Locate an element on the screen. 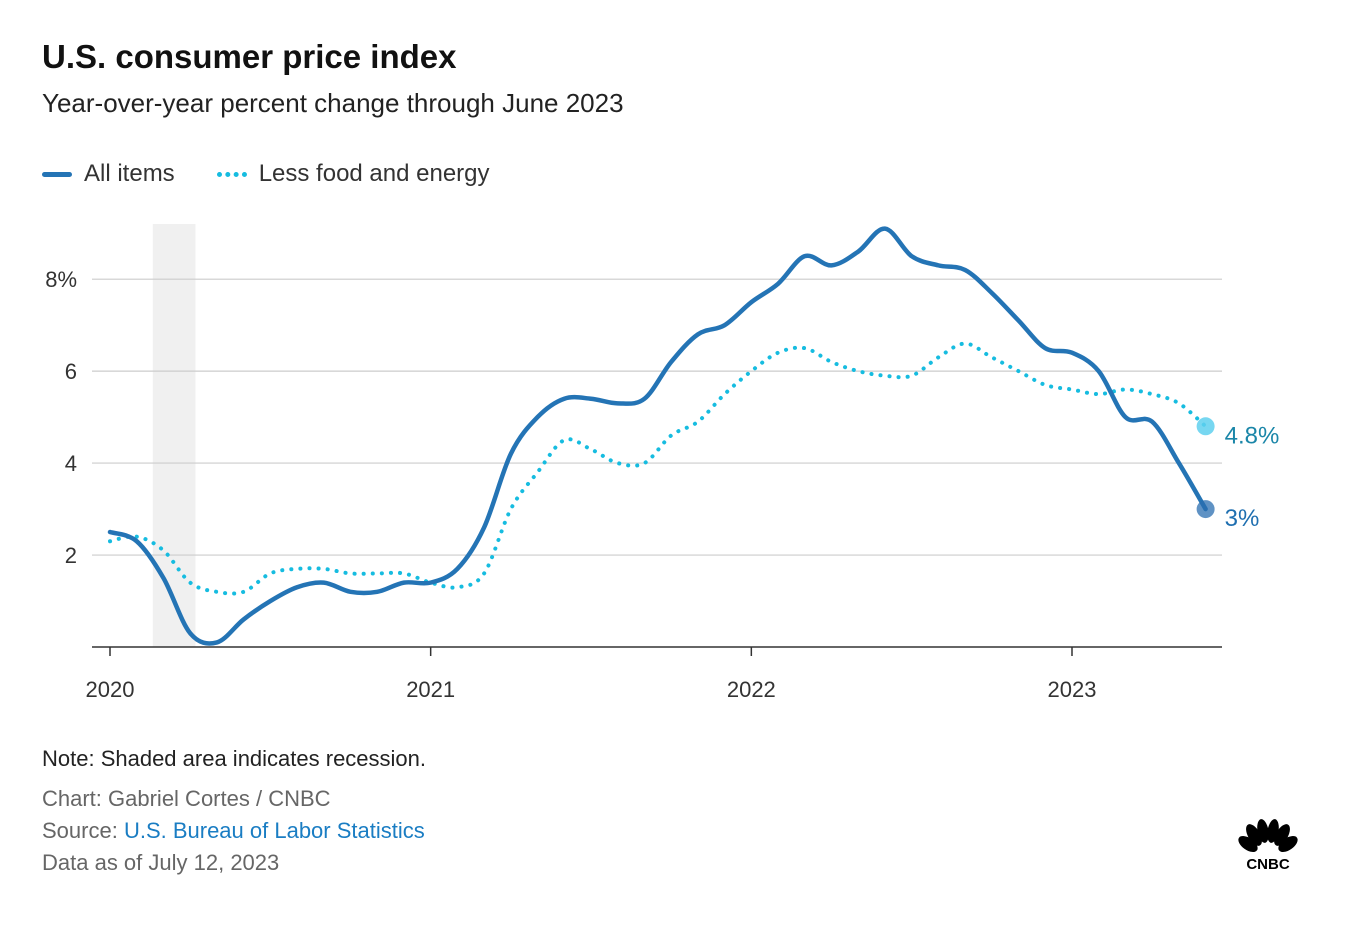 The width and height of the screenshot is (1348, 928). legend-label-all-items: All items is located at coordinates (129, 173).